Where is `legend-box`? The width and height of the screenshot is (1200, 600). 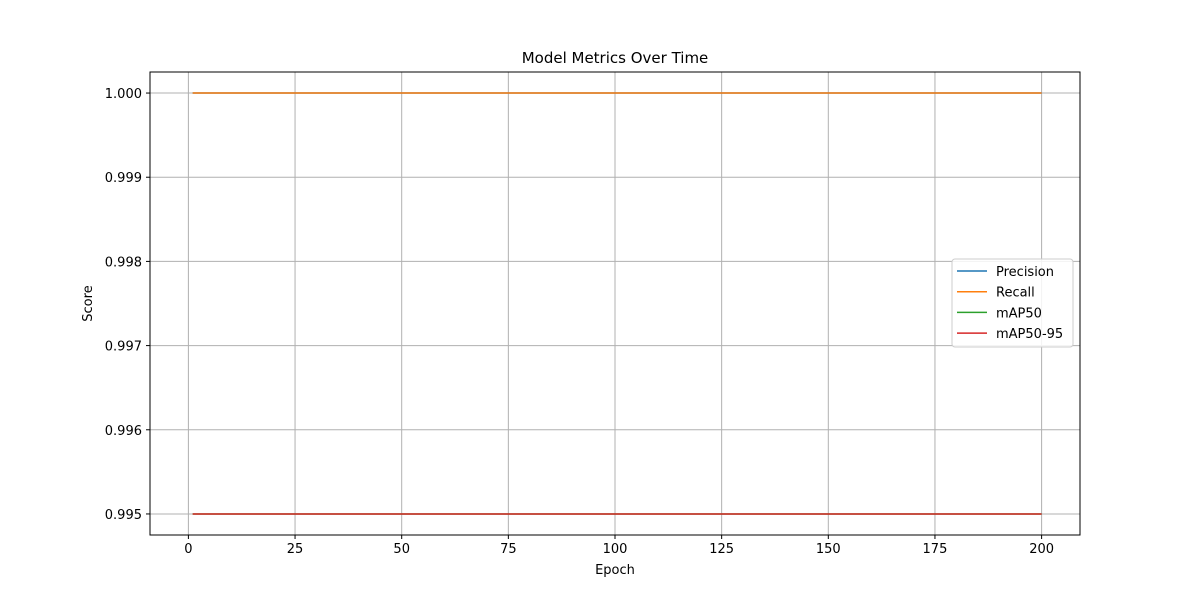 legend-box is located at coordinates (1012, 303).